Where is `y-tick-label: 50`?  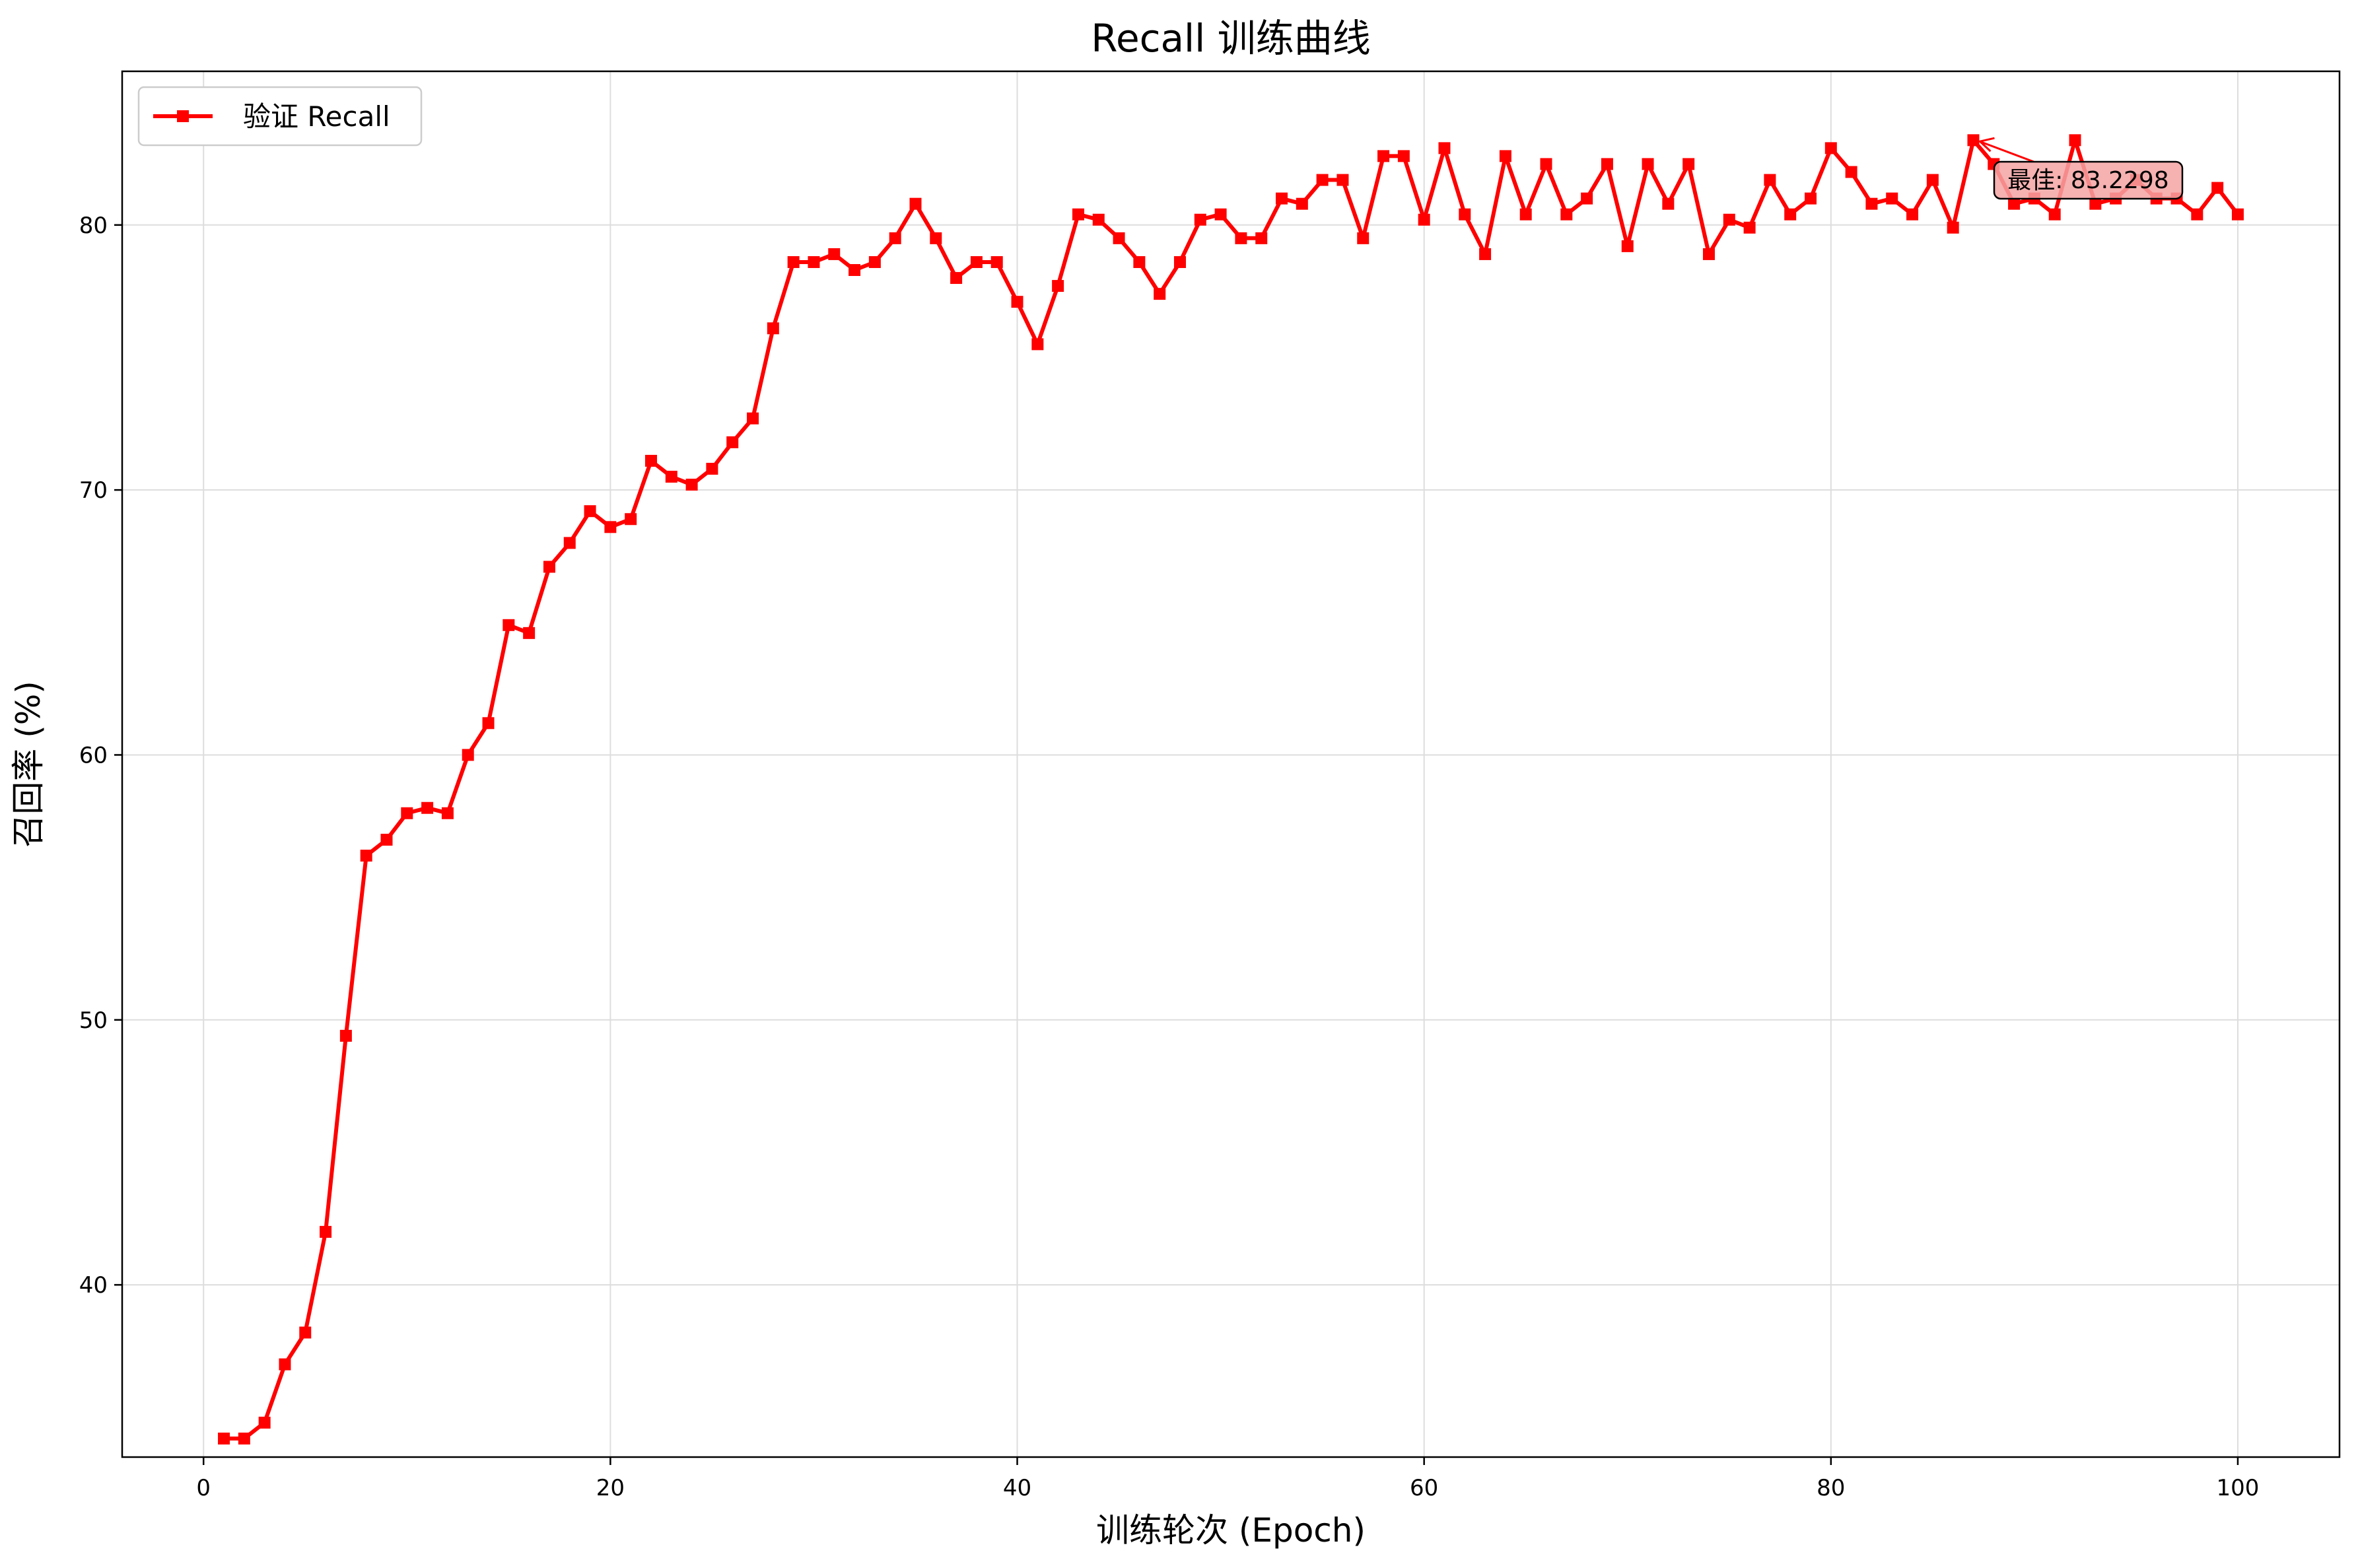 y-tick-label: 50 is located at coordinates (93, 1020).